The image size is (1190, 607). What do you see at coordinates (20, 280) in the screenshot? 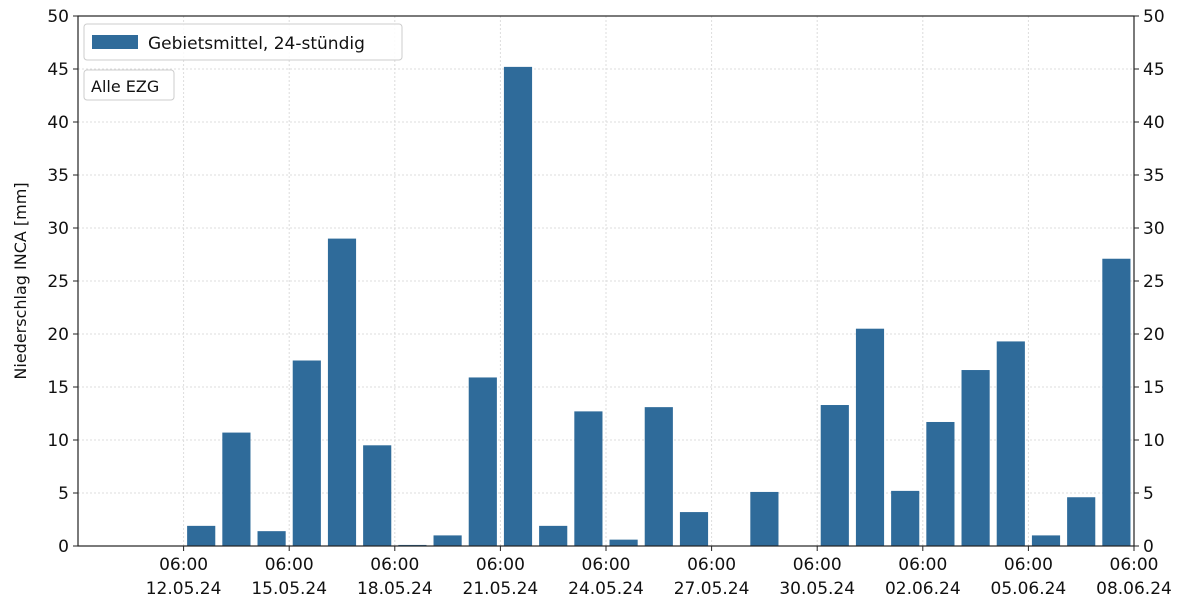
I see `y-axis-label: Niederschlag INCA [mm]` at bounding box center [20, 280].